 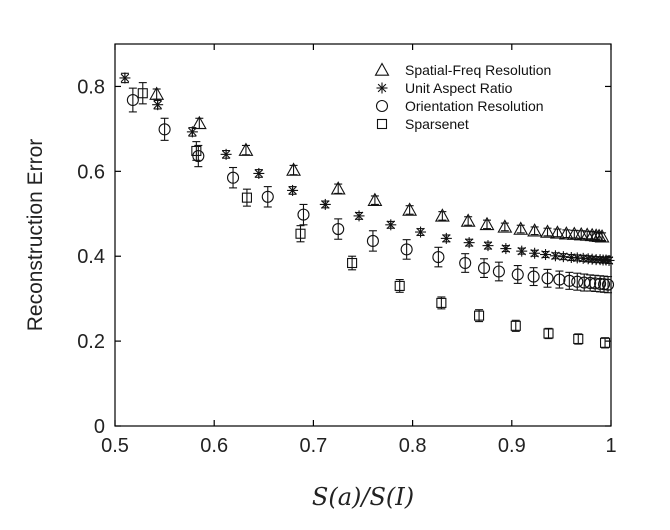 I want to click on legend-item: Sparsenet, so click(x=422, y=124).